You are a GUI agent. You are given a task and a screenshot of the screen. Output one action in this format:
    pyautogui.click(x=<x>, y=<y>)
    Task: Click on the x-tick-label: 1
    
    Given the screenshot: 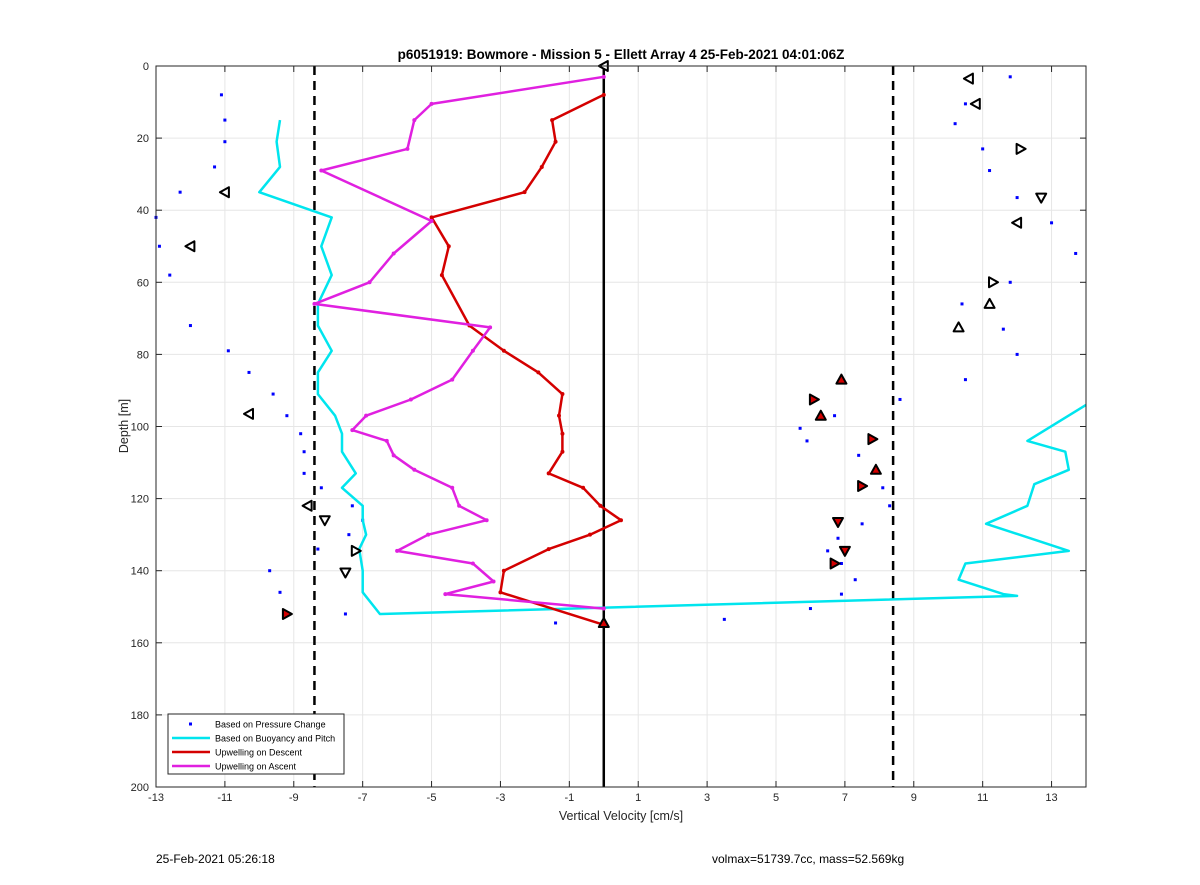 What is the action you would take?
    pyautogui.click(x=638, y=798)
    